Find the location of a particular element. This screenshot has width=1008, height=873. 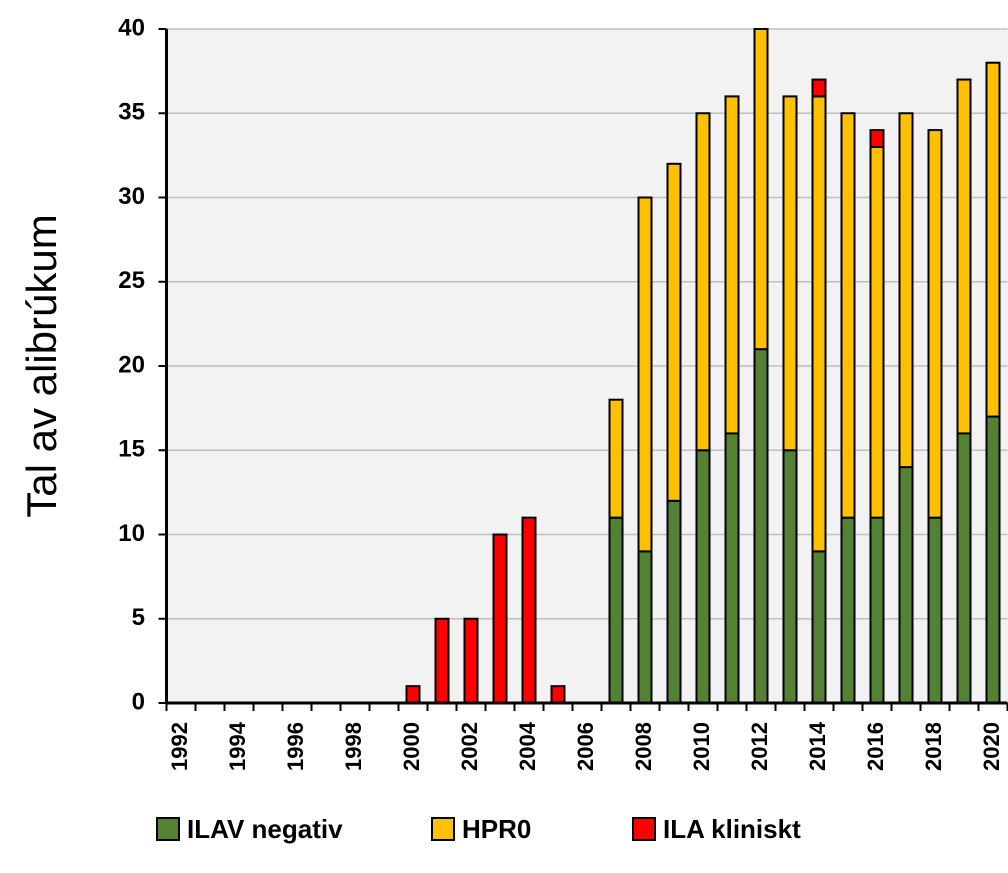

y-tick-label: 10 is located at coordinates (131, 533).